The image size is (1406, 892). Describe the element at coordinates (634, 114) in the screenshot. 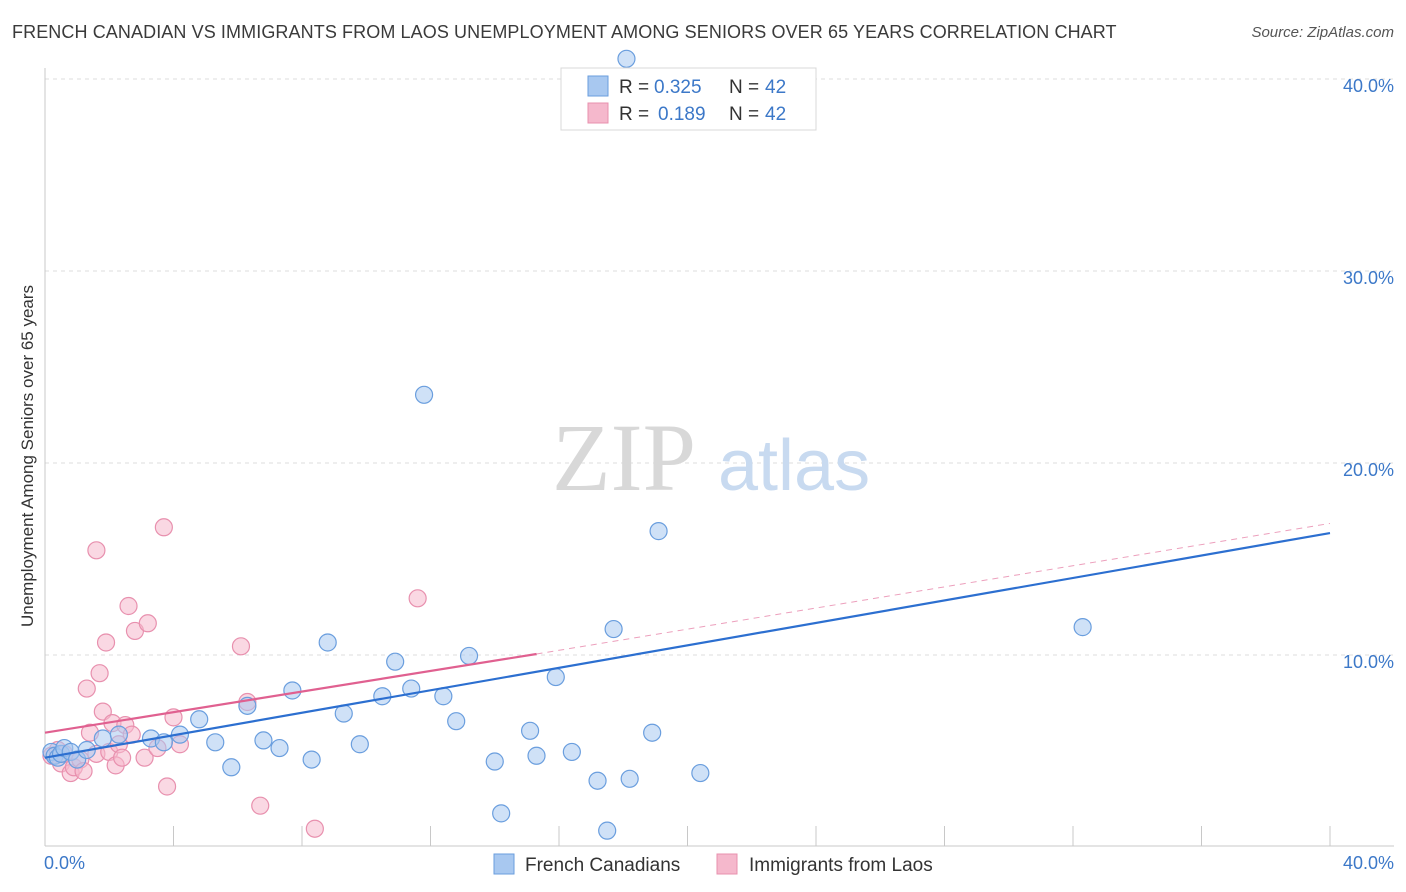

I see `legend-r-label-2: R =` at that location.